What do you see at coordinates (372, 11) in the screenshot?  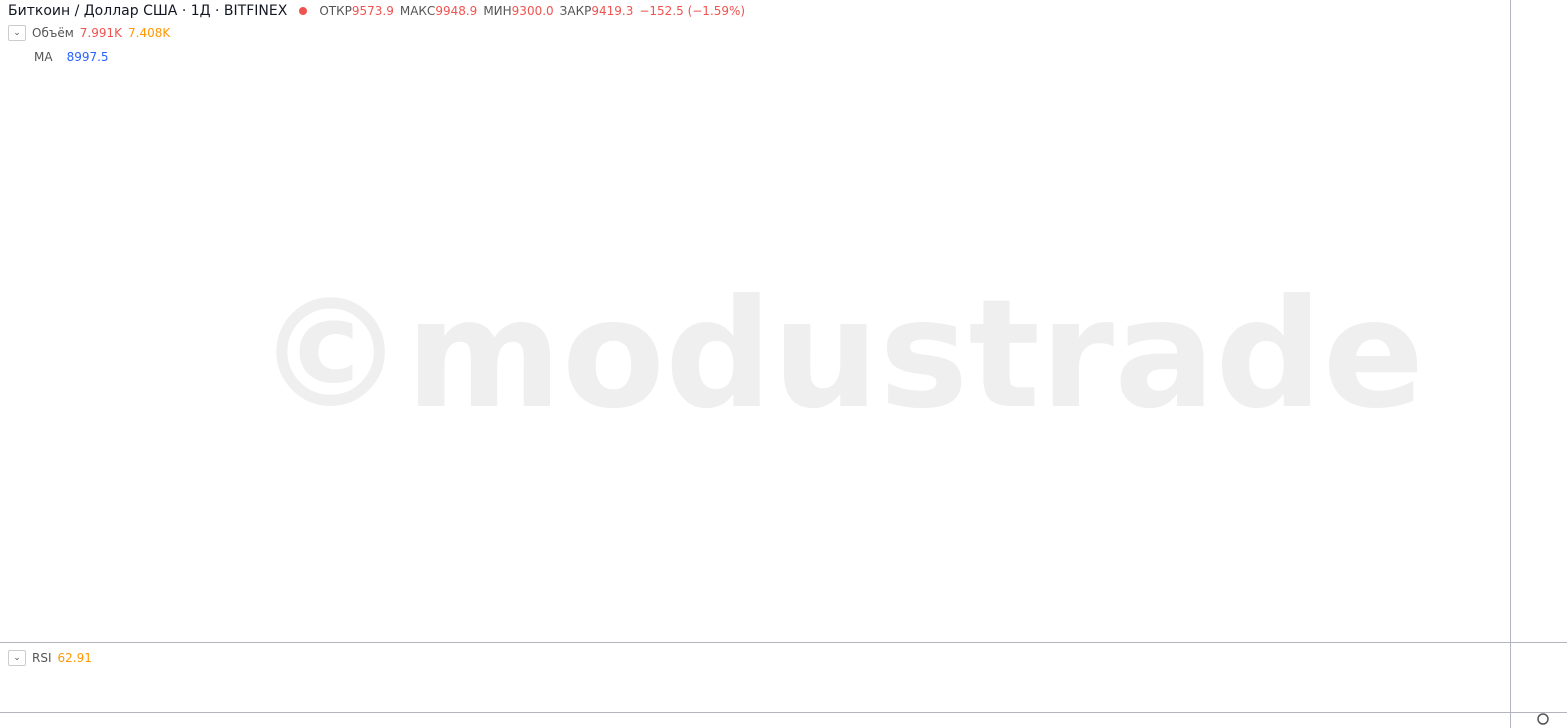 I see `ohlc-value: 9573.9` at bounding box center [372, 11].